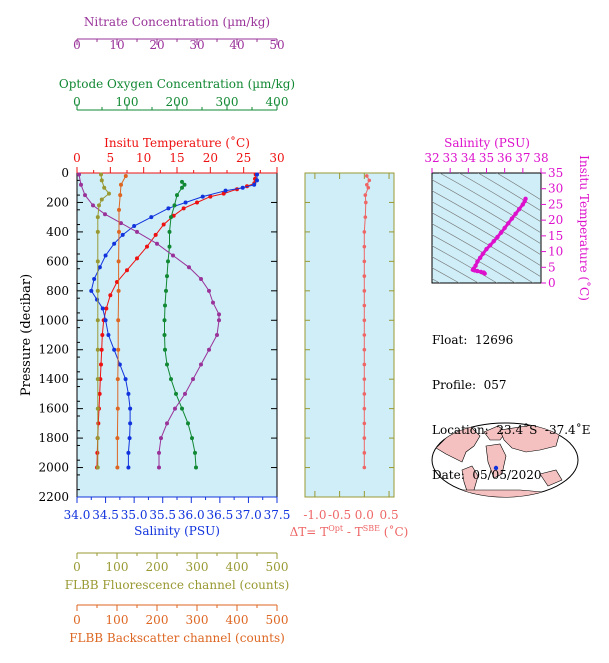 The image size is (609, 663). What do you see at coordinates (555, 220) in the screenshot?
I see `ts-temperature-tick-label: 20` at bounding box center [555, 220].